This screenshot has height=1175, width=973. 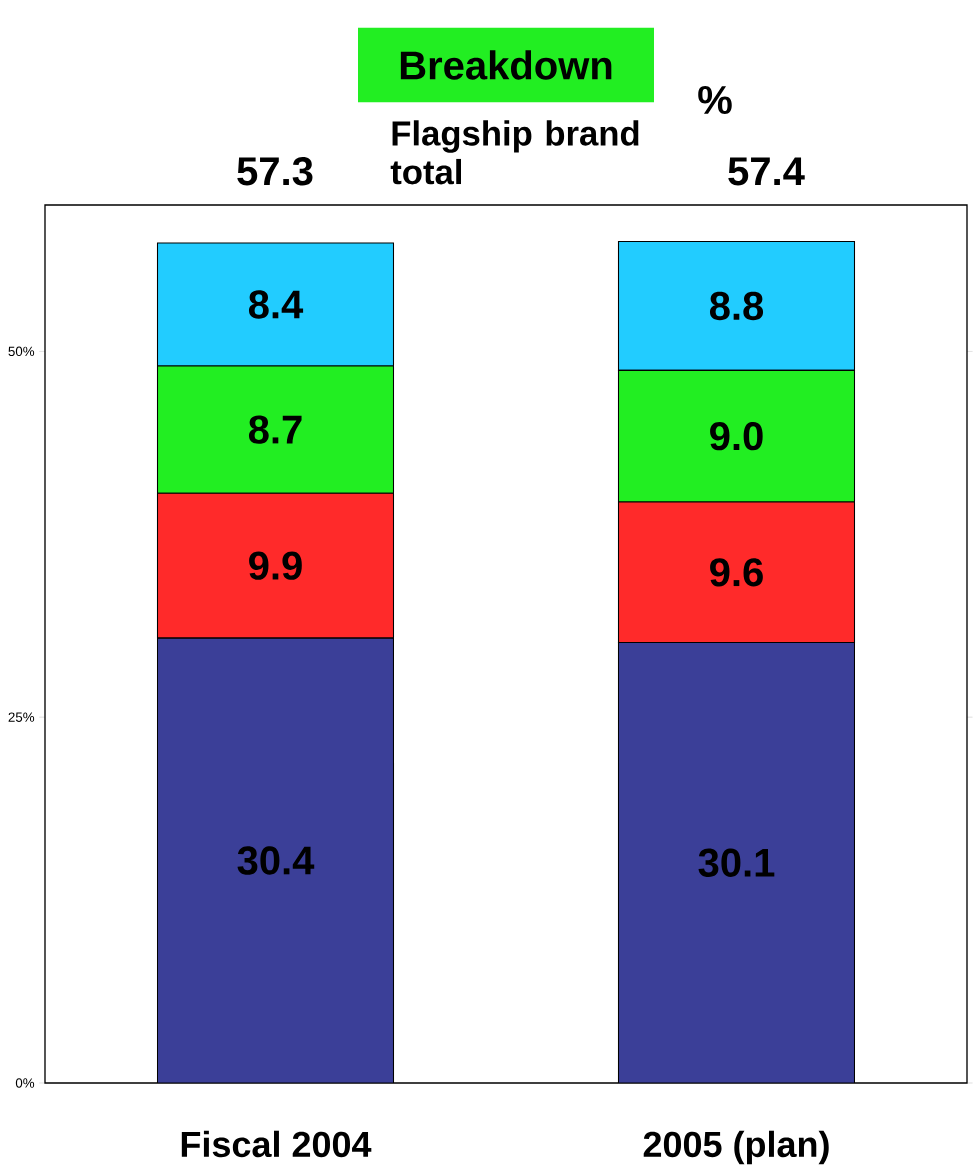 What do you see at coordinates (736, 862) in the screenshot?
I see `text: 30.1` at bounding box center [736, 862].